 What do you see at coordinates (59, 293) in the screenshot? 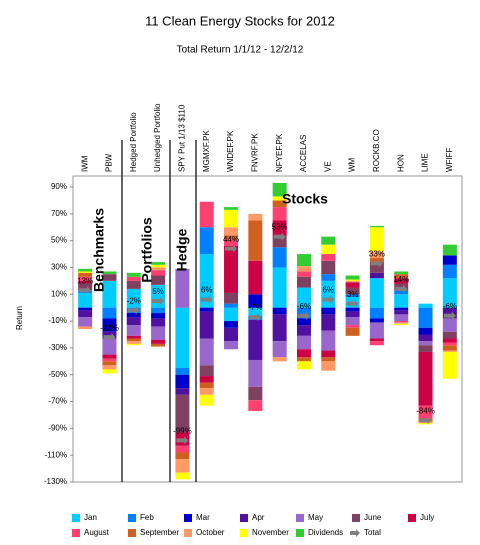
I see `y-tick-label: 10%` at bounding box center [59, 293].